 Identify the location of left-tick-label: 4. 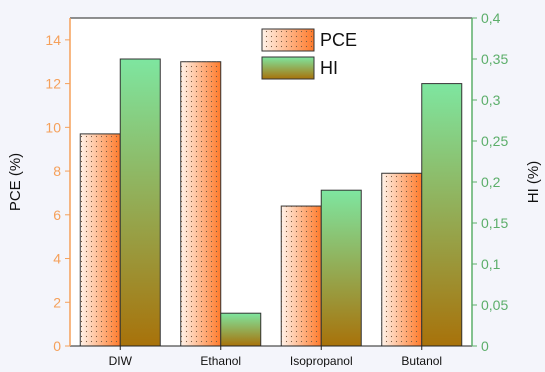
(57, 259).